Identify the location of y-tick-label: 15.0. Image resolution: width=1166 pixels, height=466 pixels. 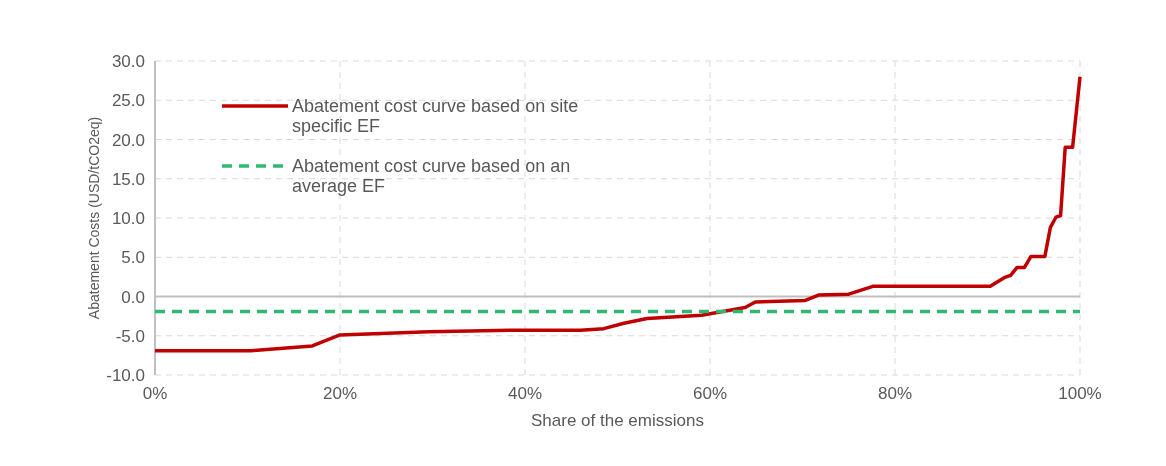
(128, 179).